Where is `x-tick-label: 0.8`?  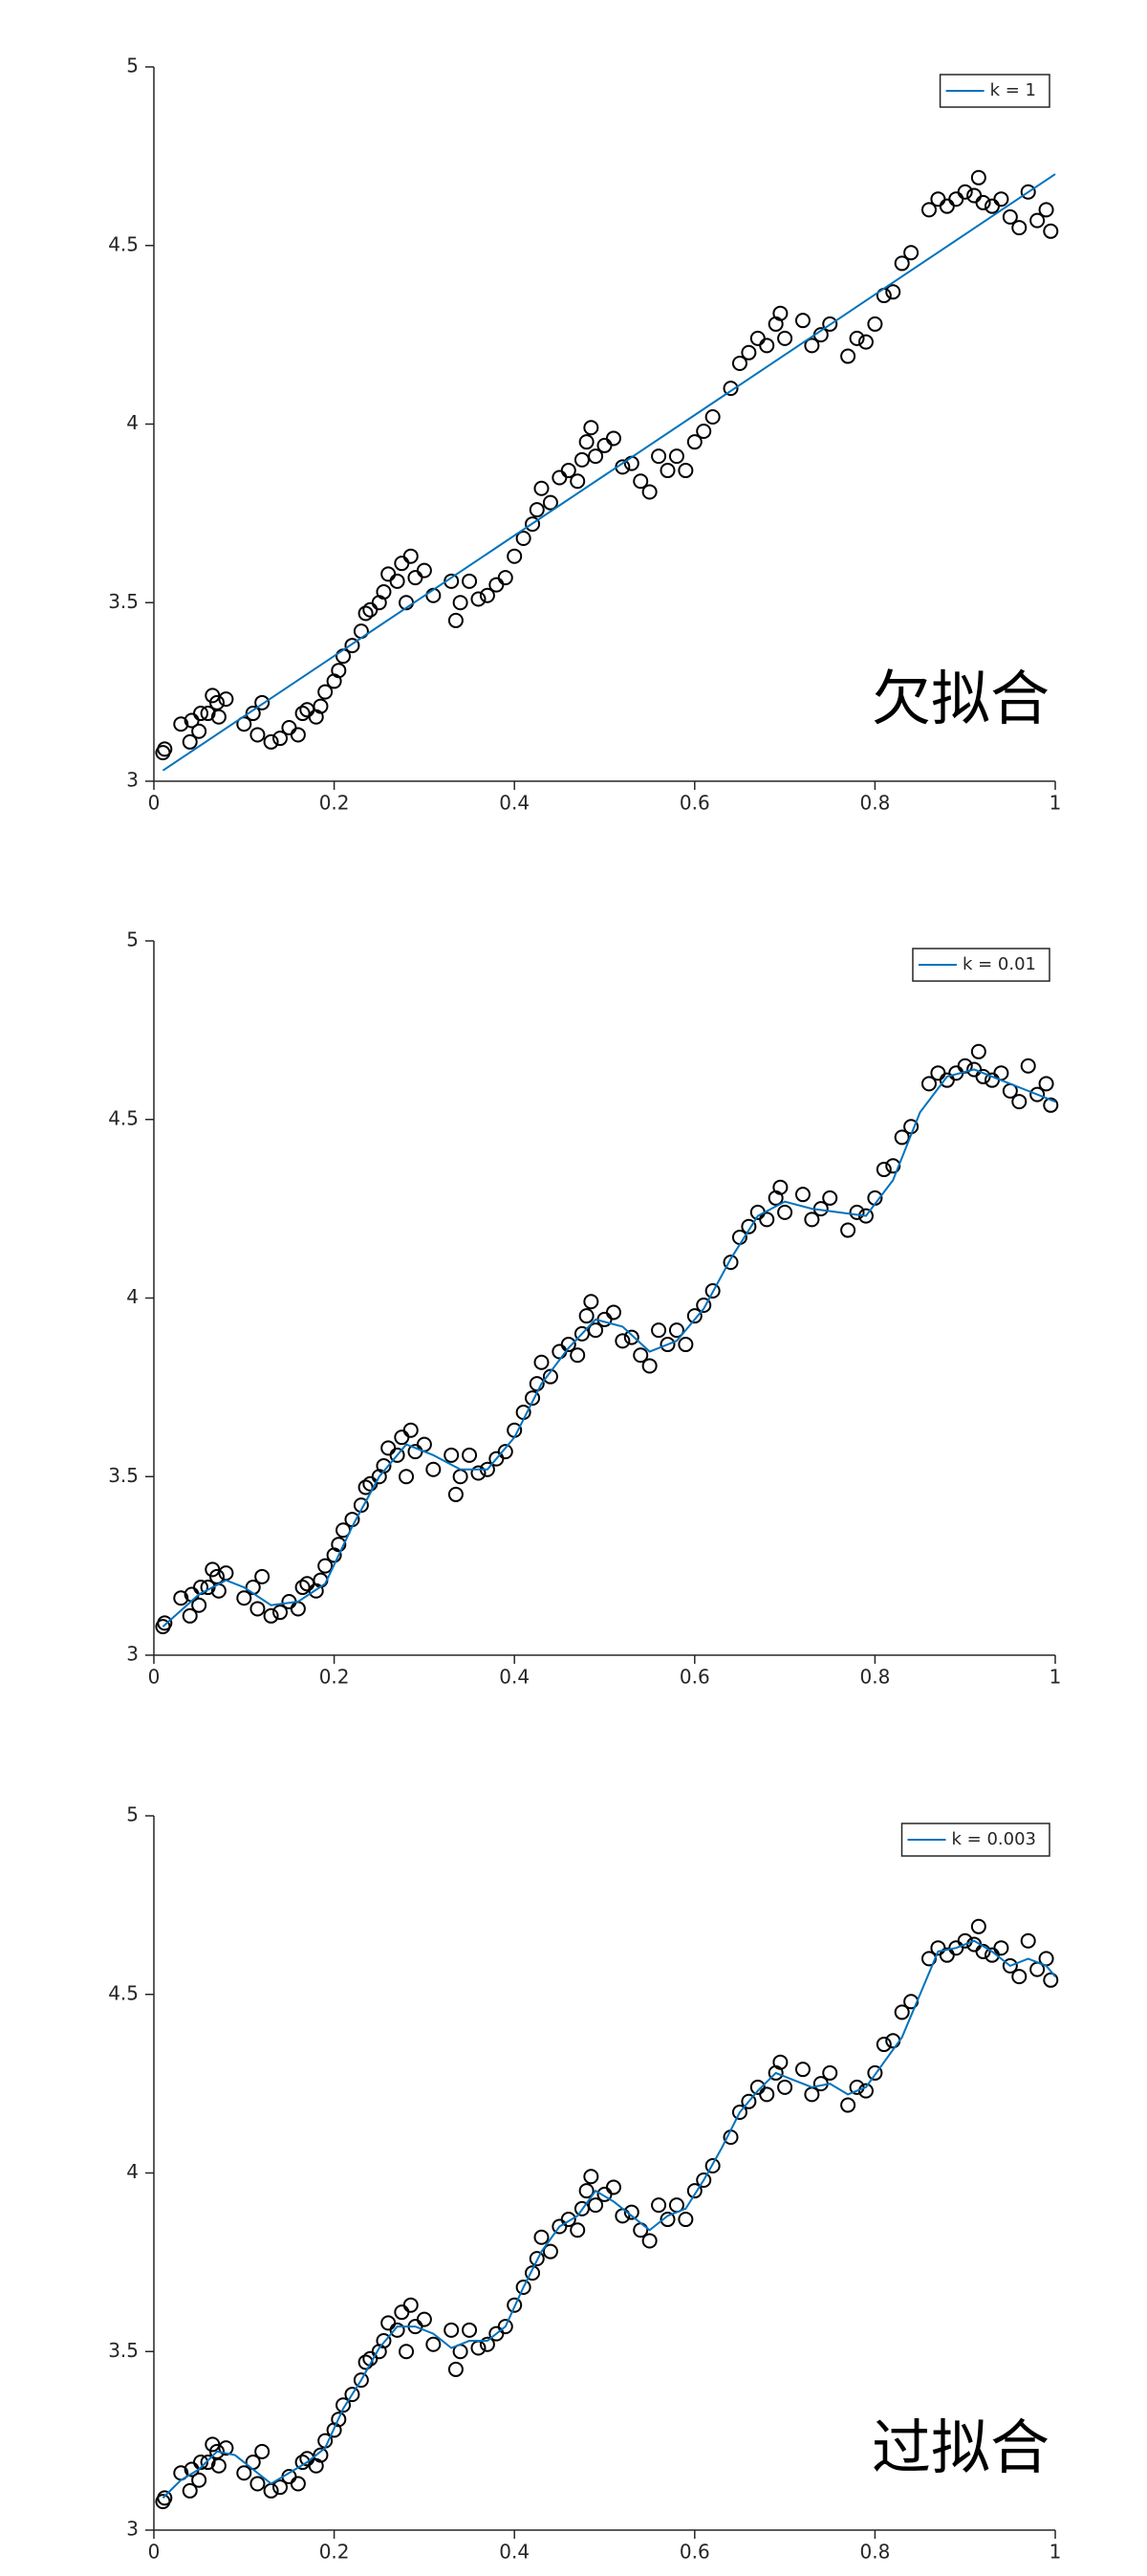 x-tick-label: 0.8 is located at coordinates (874, 803).